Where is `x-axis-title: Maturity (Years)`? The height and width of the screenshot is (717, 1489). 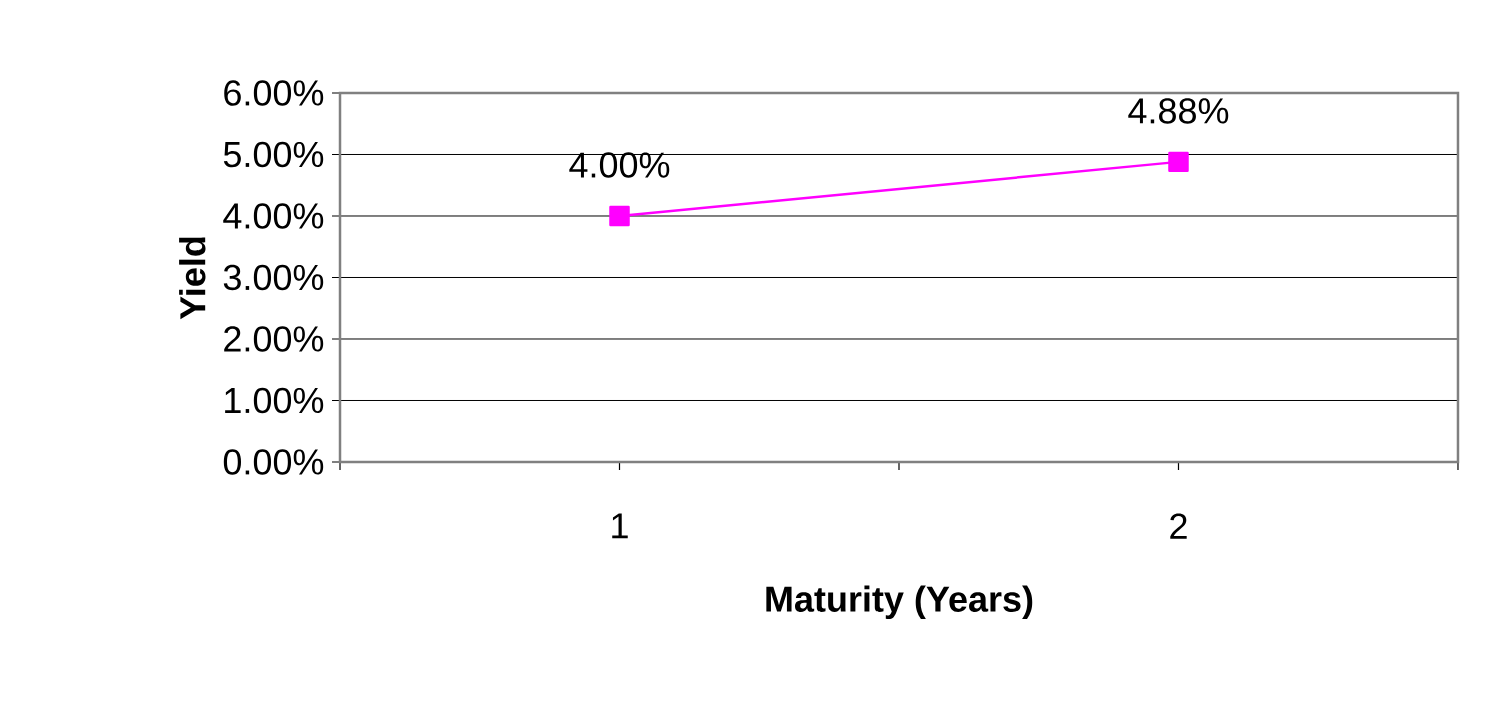
x-axis-title: Maturity (Years) is located at coordinates (899, 602).